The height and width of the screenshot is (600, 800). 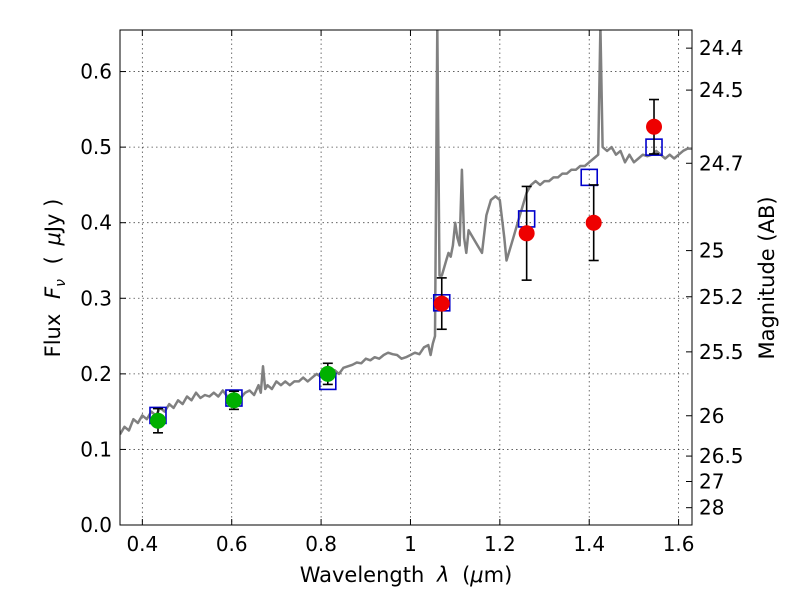 What do you see at coordinates (721, 163) in the screenshot?
I see `y2-tick-label: 24.7` at bounding box center [721, 163].